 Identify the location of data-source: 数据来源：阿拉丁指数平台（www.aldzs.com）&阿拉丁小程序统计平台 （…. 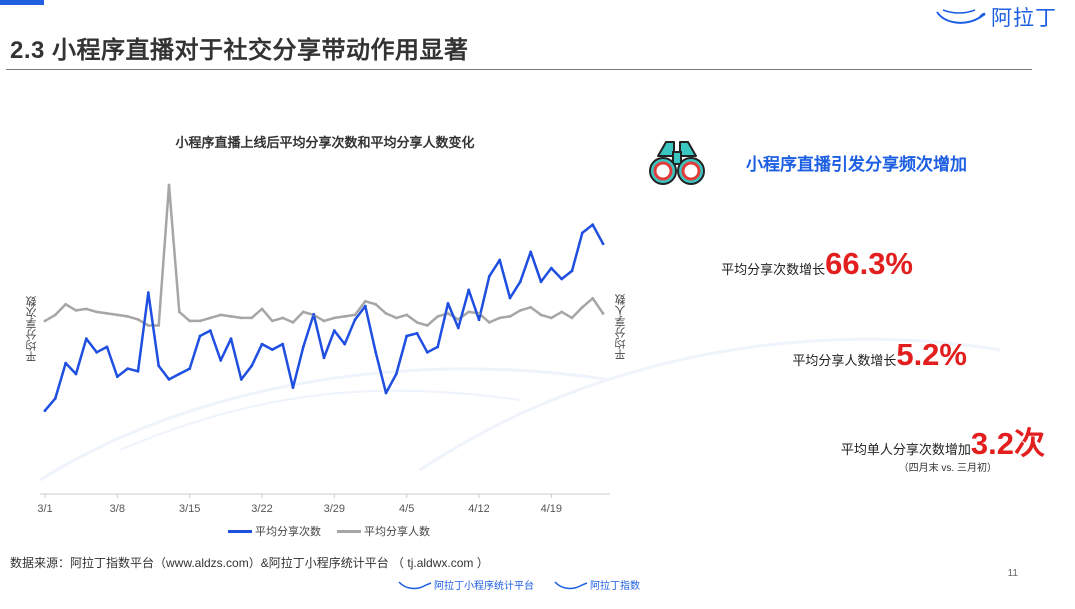
(249, 563).